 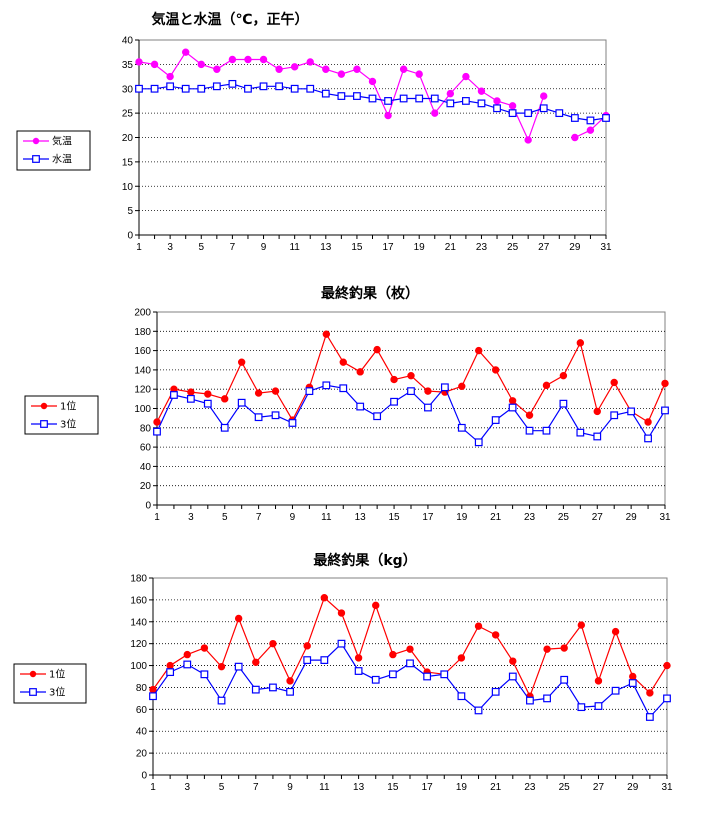 I want to click on x-tick-label: 13, so click(x=359, y=787).